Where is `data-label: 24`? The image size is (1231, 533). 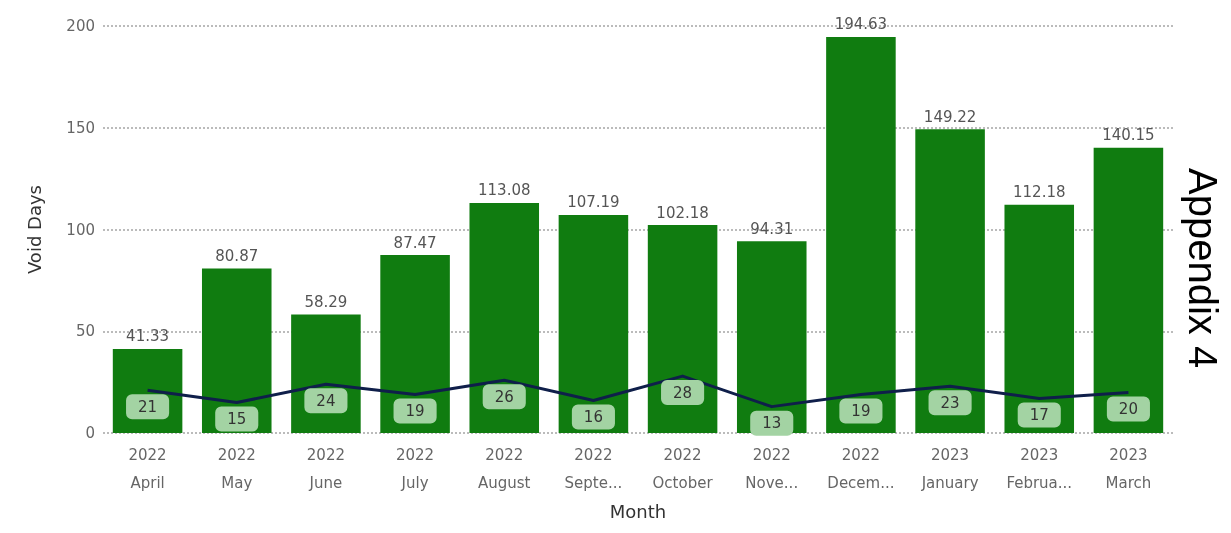 data-label: 24 is located at coordinates (326, 400).